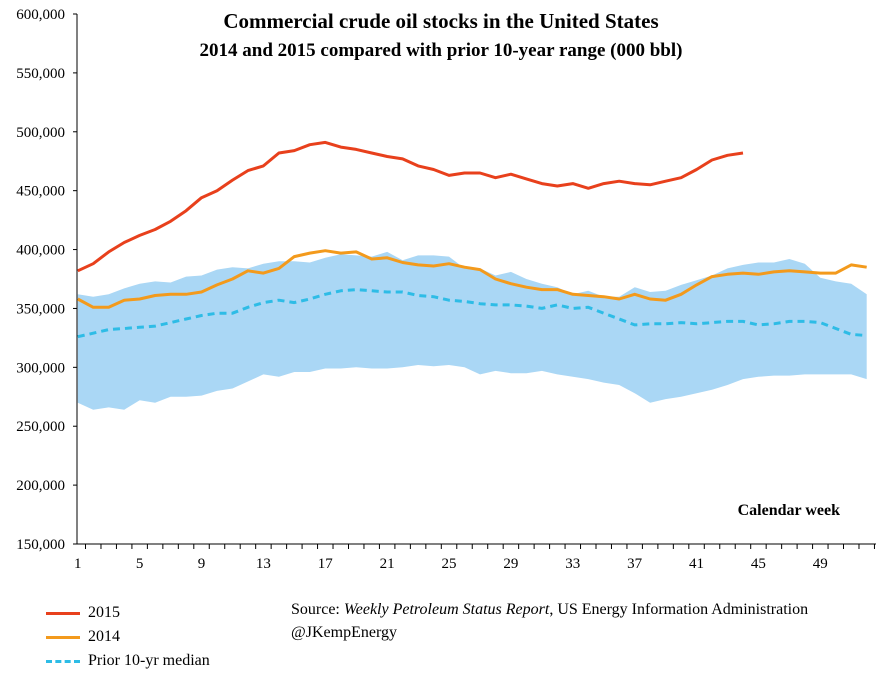  Describe the element at coordinates (387, 564) in the screenshot. I see `x-tick-label: 21` at that location.